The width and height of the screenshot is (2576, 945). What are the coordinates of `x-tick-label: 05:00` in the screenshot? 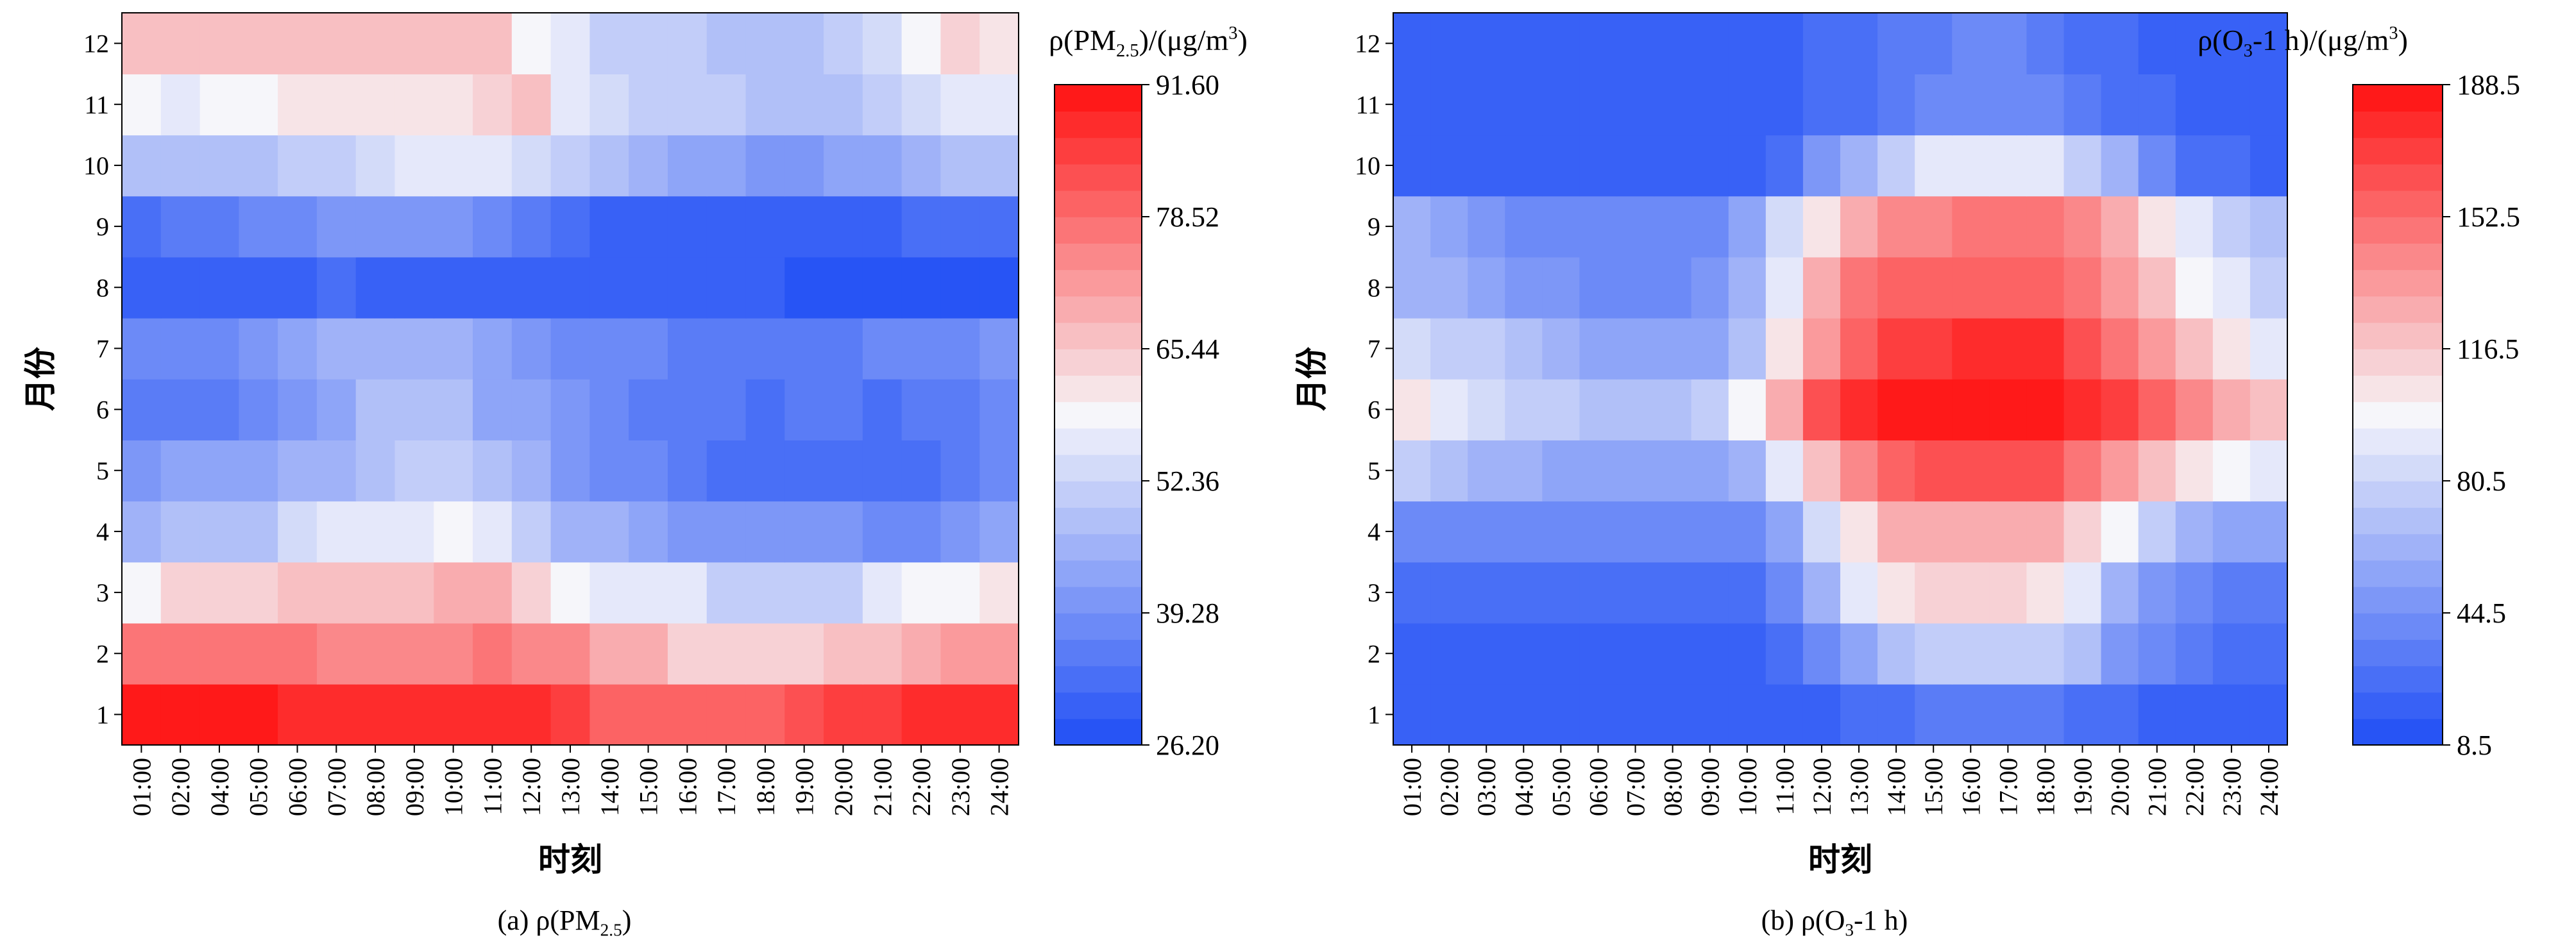 It's located at (258, 787).